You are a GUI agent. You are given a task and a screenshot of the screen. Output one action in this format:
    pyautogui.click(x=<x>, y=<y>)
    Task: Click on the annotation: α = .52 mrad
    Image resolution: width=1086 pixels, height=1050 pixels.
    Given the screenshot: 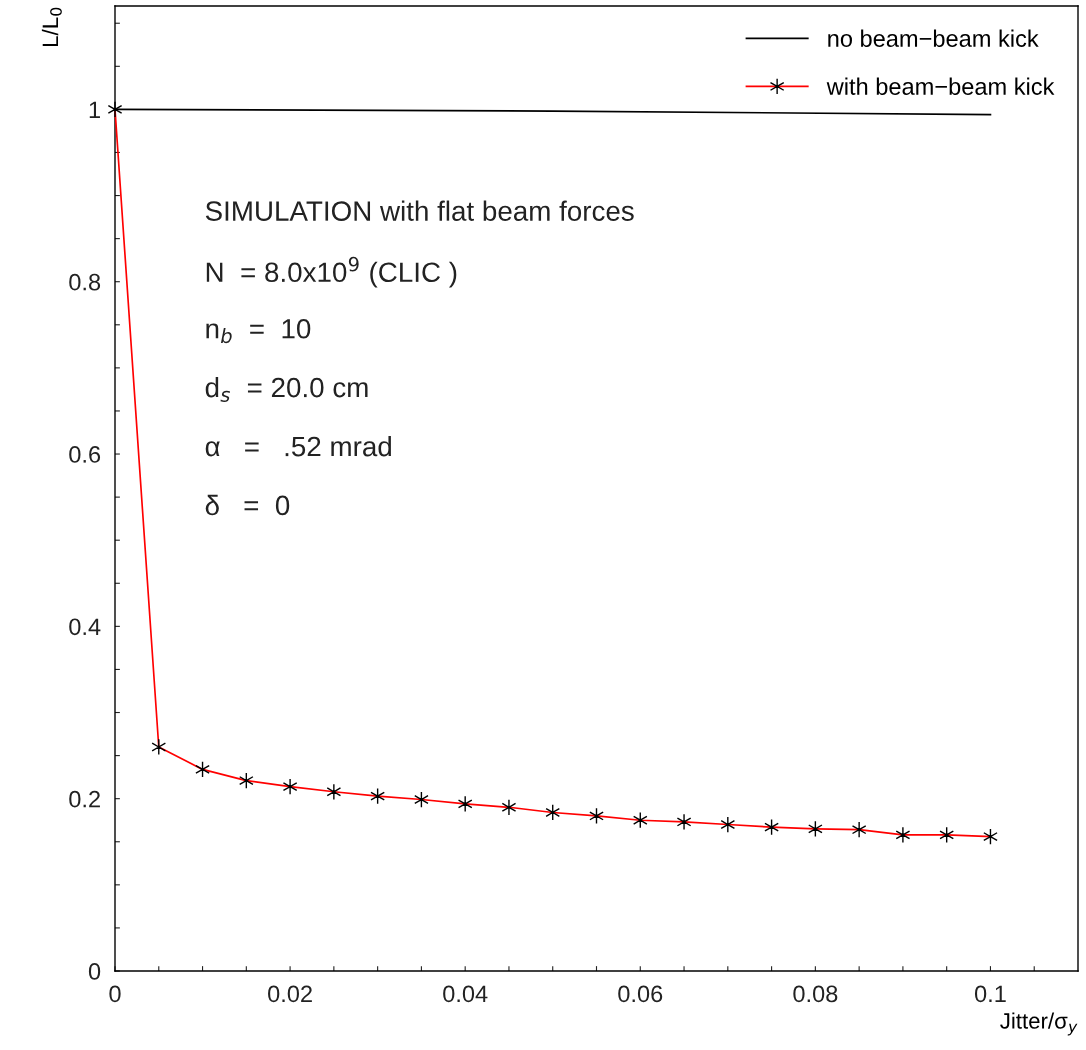 What is the action you would take?
    pyautogui.click(x=298, y=446)
    